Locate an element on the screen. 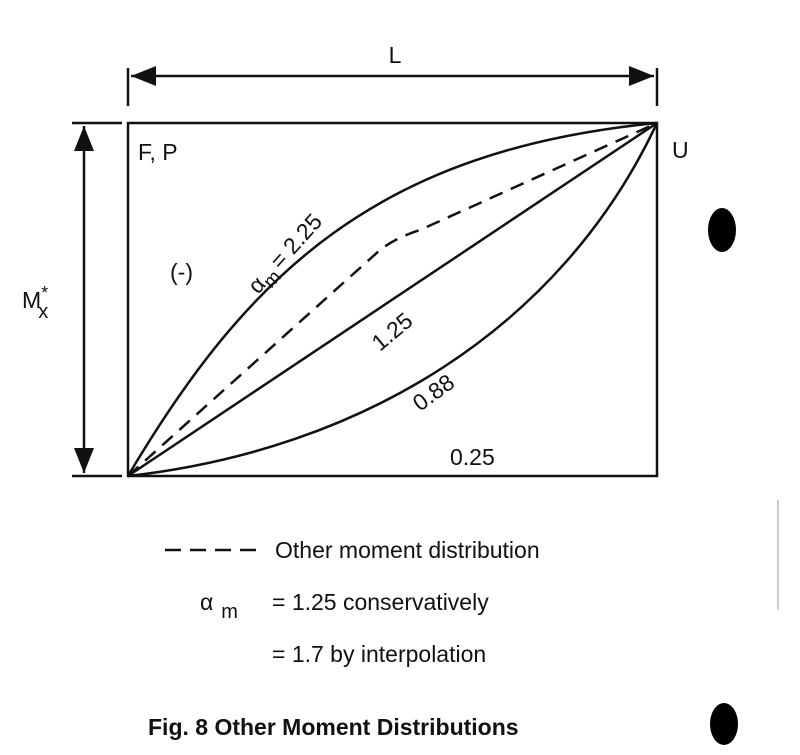 This screenshot has height=755, width=800. curve-label: 0.25 is located at coordinates (472, 457).